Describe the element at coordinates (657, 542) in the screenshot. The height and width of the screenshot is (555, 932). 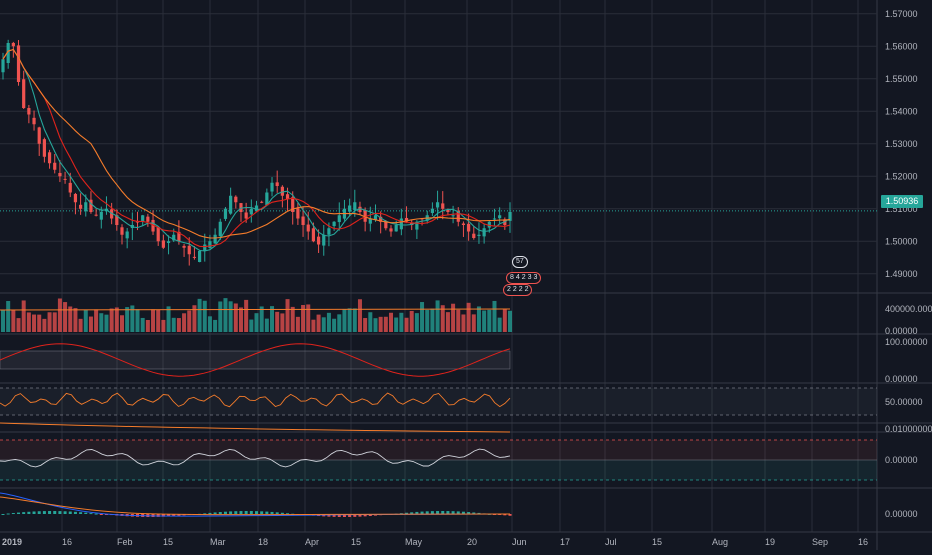
I see `time-tick-label: 15` at that location.